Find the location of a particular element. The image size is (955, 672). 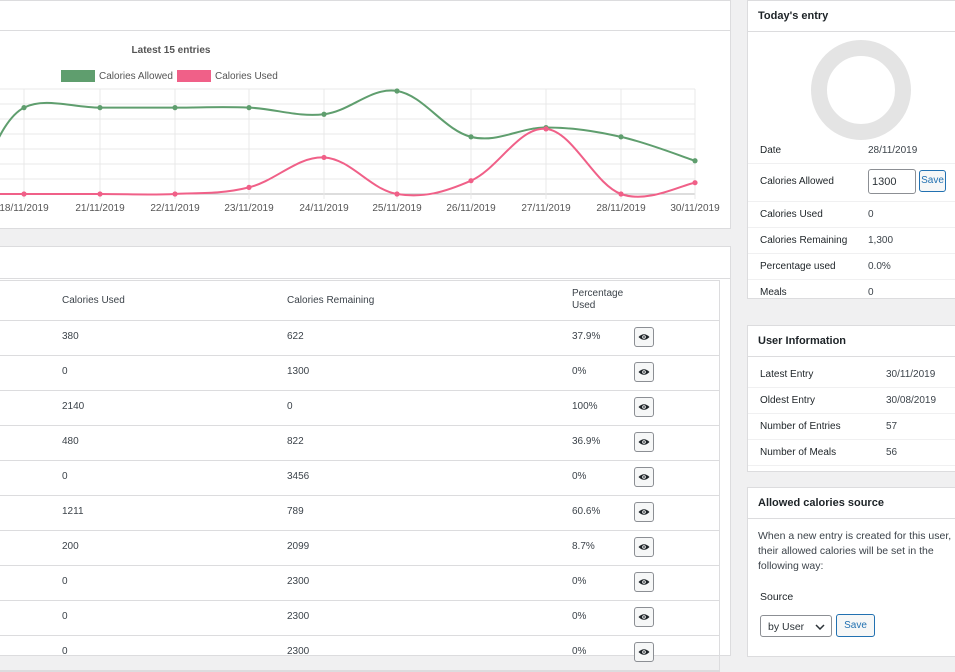

table-row: 380 622 37.9% is located at coordinates (359, 338).